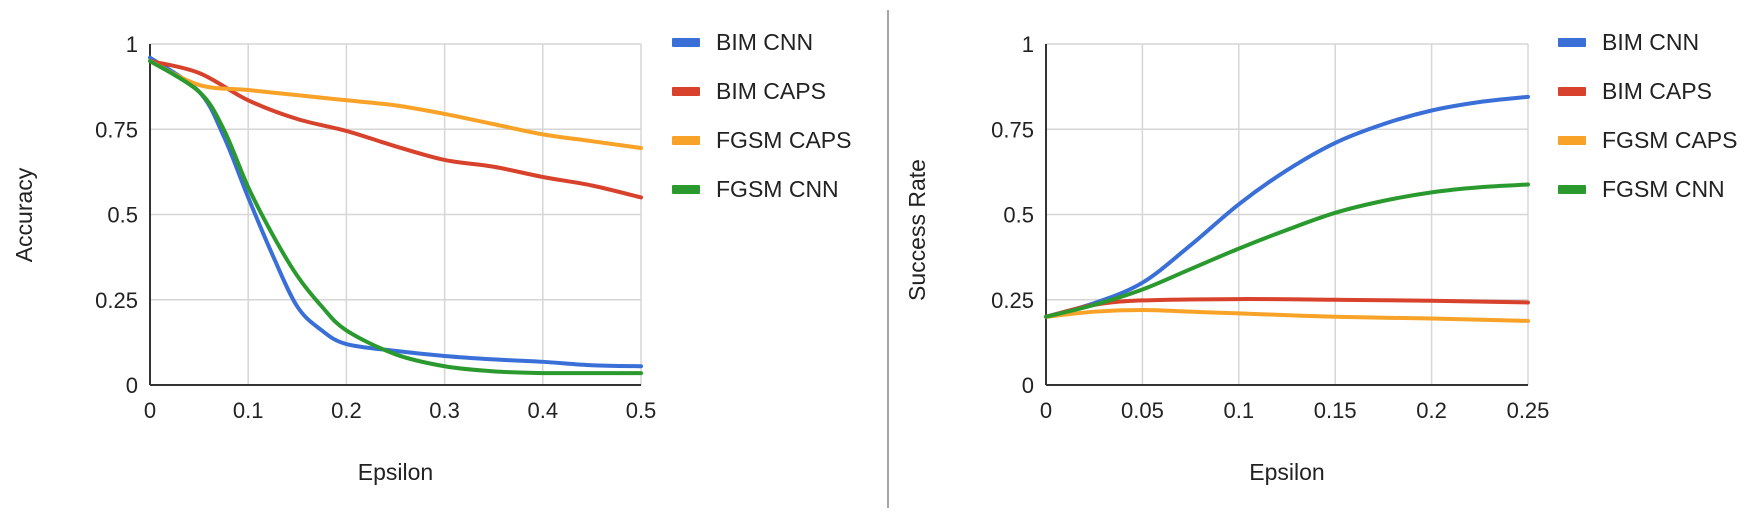 This screenshot has height=518, width=1762. What do you see at coordinates (1142, 410) in the screenshot?
I see `x-tick-label: 0.05` at bounding box center [1142, 410].